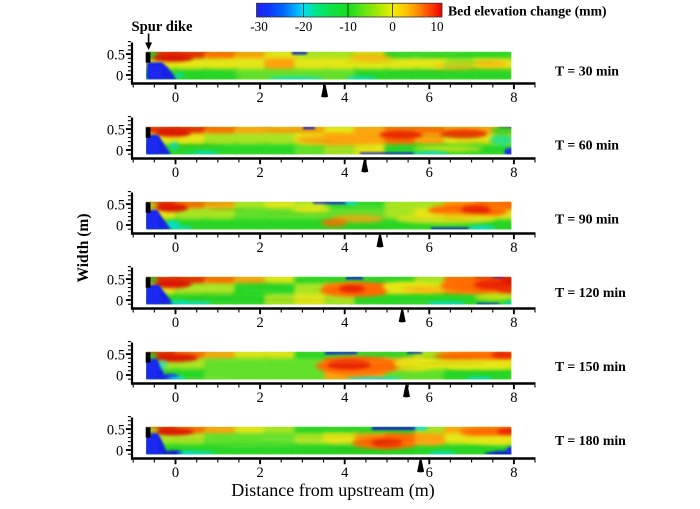 The height and width of the screenshot is (509, 700). Describe the element at coordinates (304, 26) in the screenshot. I see `svg-text: -20` at that location.